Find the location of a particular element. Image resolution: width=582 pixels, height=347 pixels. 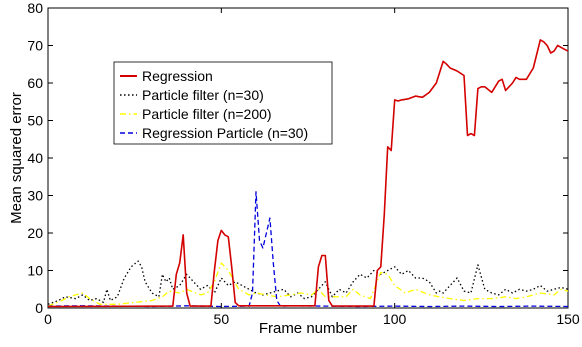

x-tick-label: 100 is located at coordinates (395, 319).